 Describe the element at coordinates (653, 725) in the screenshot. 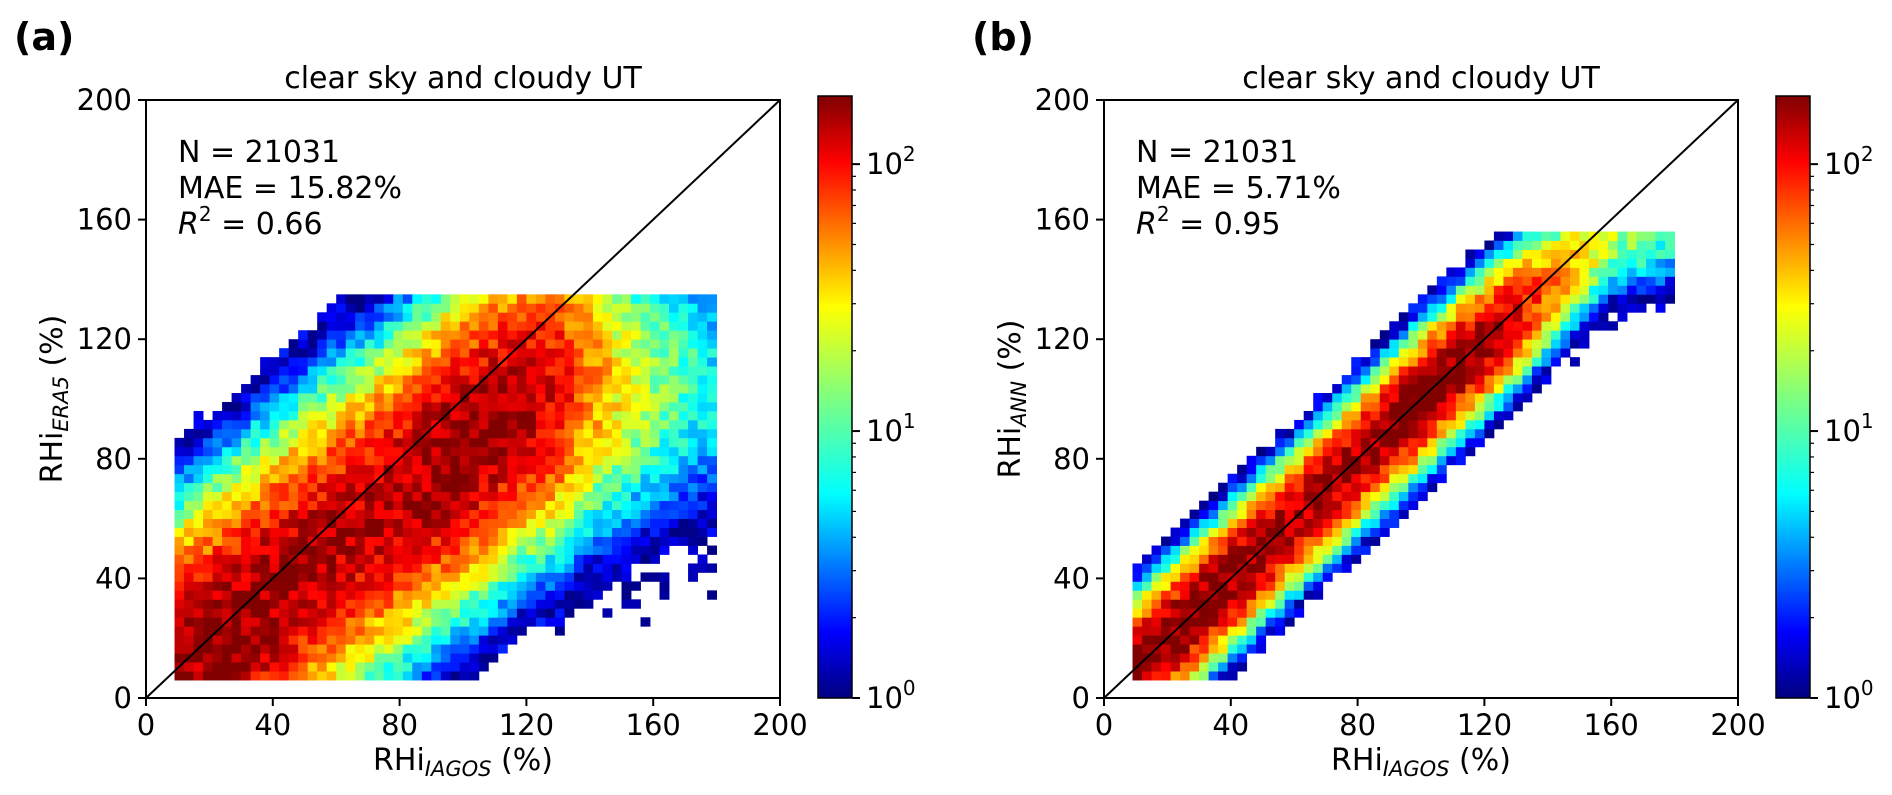

I see `x-tick-label: 160` at that location.